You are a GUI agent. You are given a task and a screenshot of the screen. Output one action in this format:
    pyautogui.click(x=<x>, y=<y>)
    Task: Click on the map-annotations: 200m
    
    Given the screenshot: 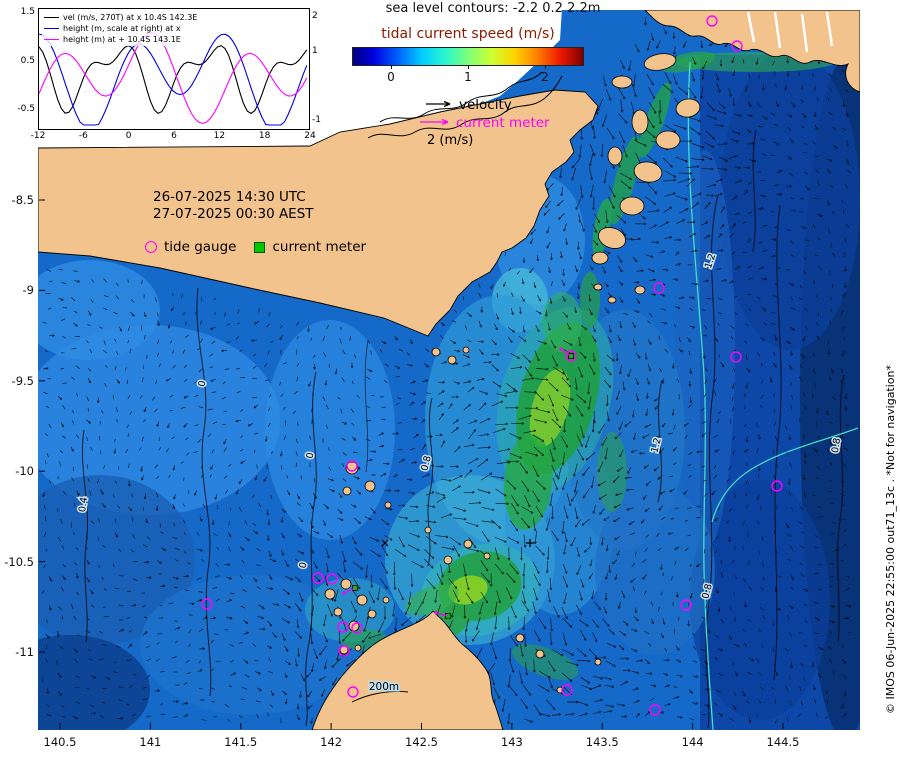 What is the action you would take?
    pyautogui.click(x=442, y=621)
    